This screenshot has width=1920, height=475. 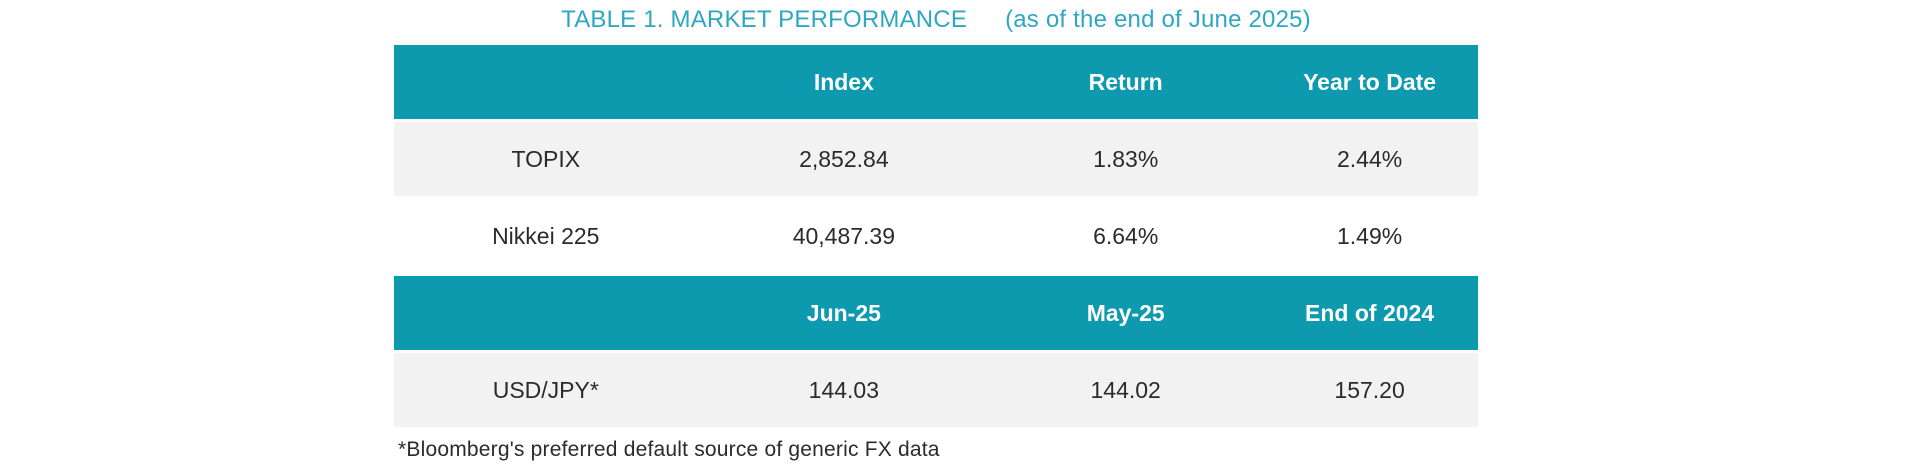 What do you see at coordinates (545, 389) in the screenshot?
I see `row-label: USD/JPY*` at bounding box center [545, 389].